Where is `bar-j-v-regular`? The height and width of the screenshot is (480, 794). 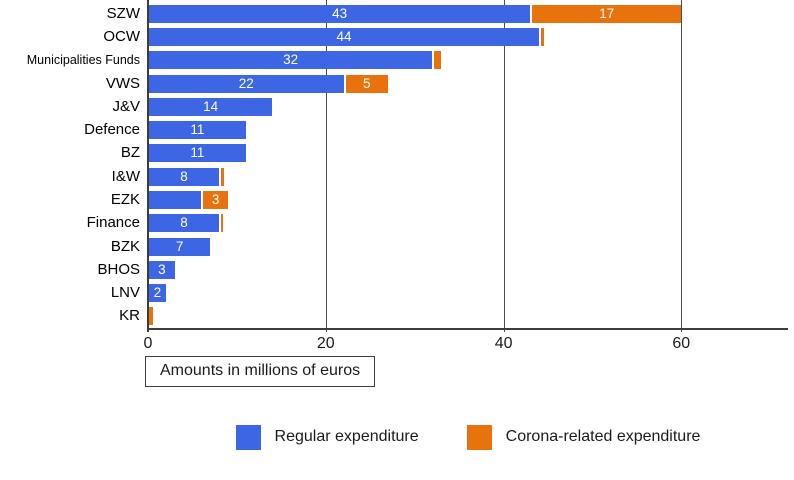 bar-j-v-regular is located at coordinates (211, 106).